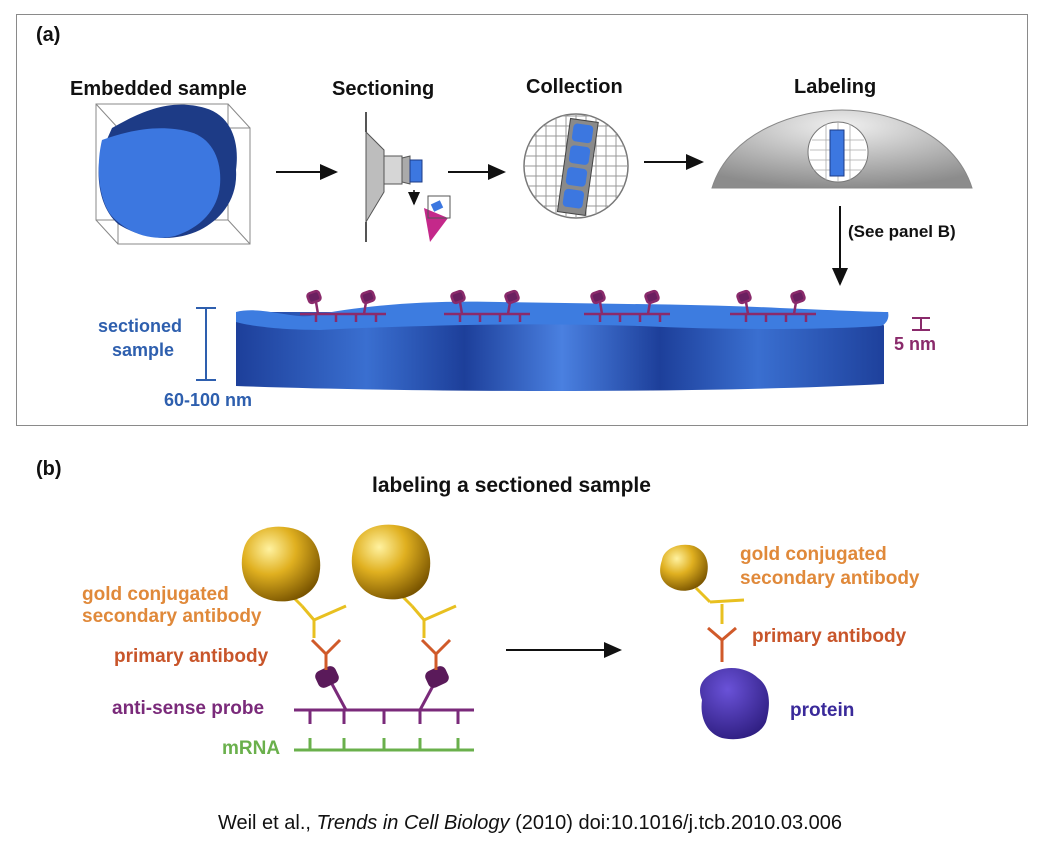 This screenshot has height=844, width=1060. What do you see at coordinates (921, 324) in the screenshot?
I see `probe-size-bracket` at bounding box center [921, 324].